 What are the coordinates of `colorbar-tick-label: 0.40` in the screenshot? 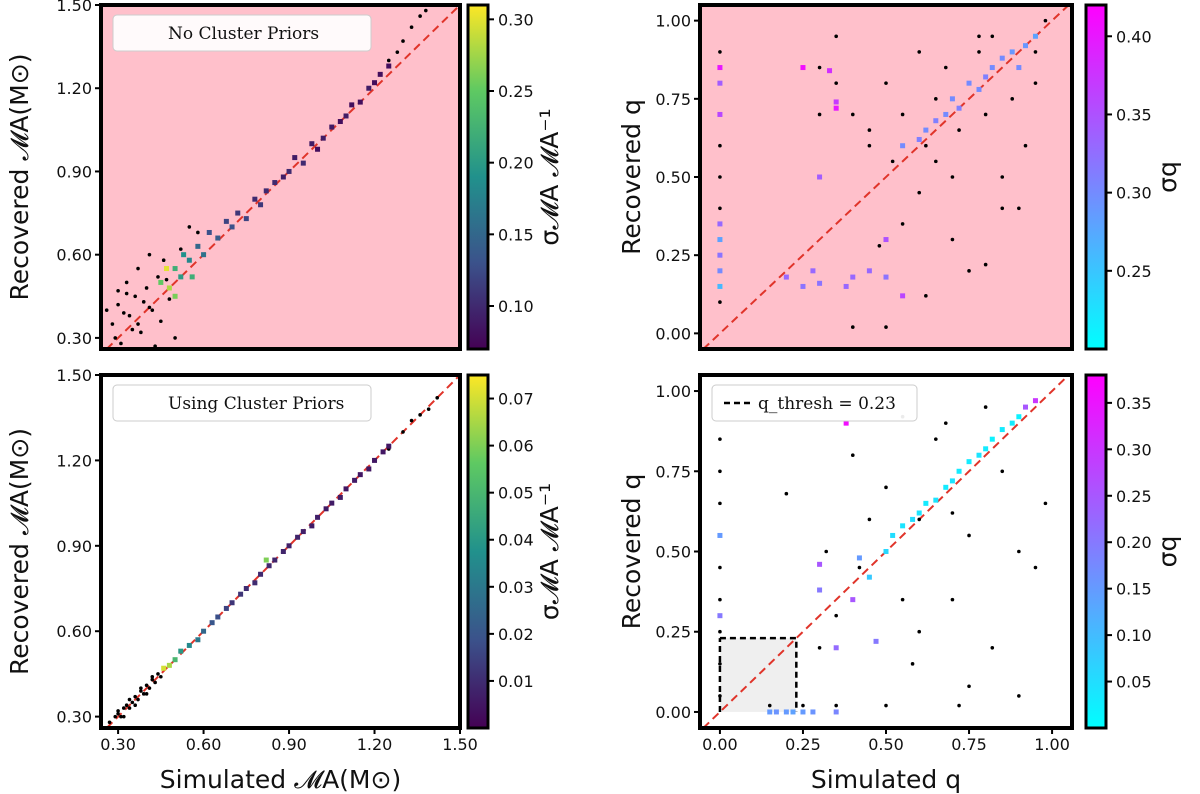 It's located at (1134, 36).